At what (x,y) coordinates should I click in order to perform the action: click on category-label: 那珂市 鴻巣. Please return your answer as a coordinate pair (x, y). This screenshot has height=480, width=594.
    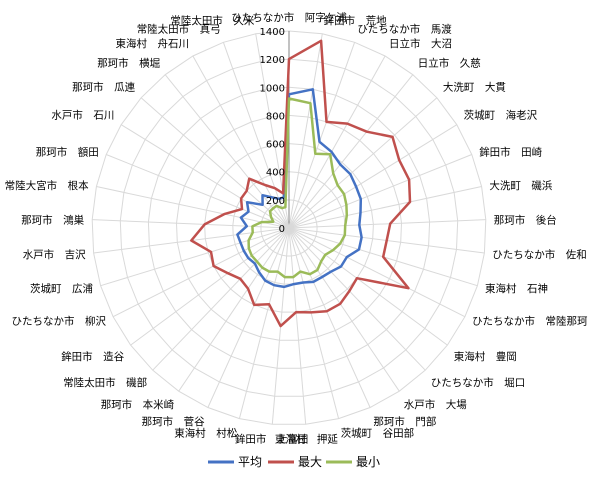
    Looking at the image, I should click on (52, 219).